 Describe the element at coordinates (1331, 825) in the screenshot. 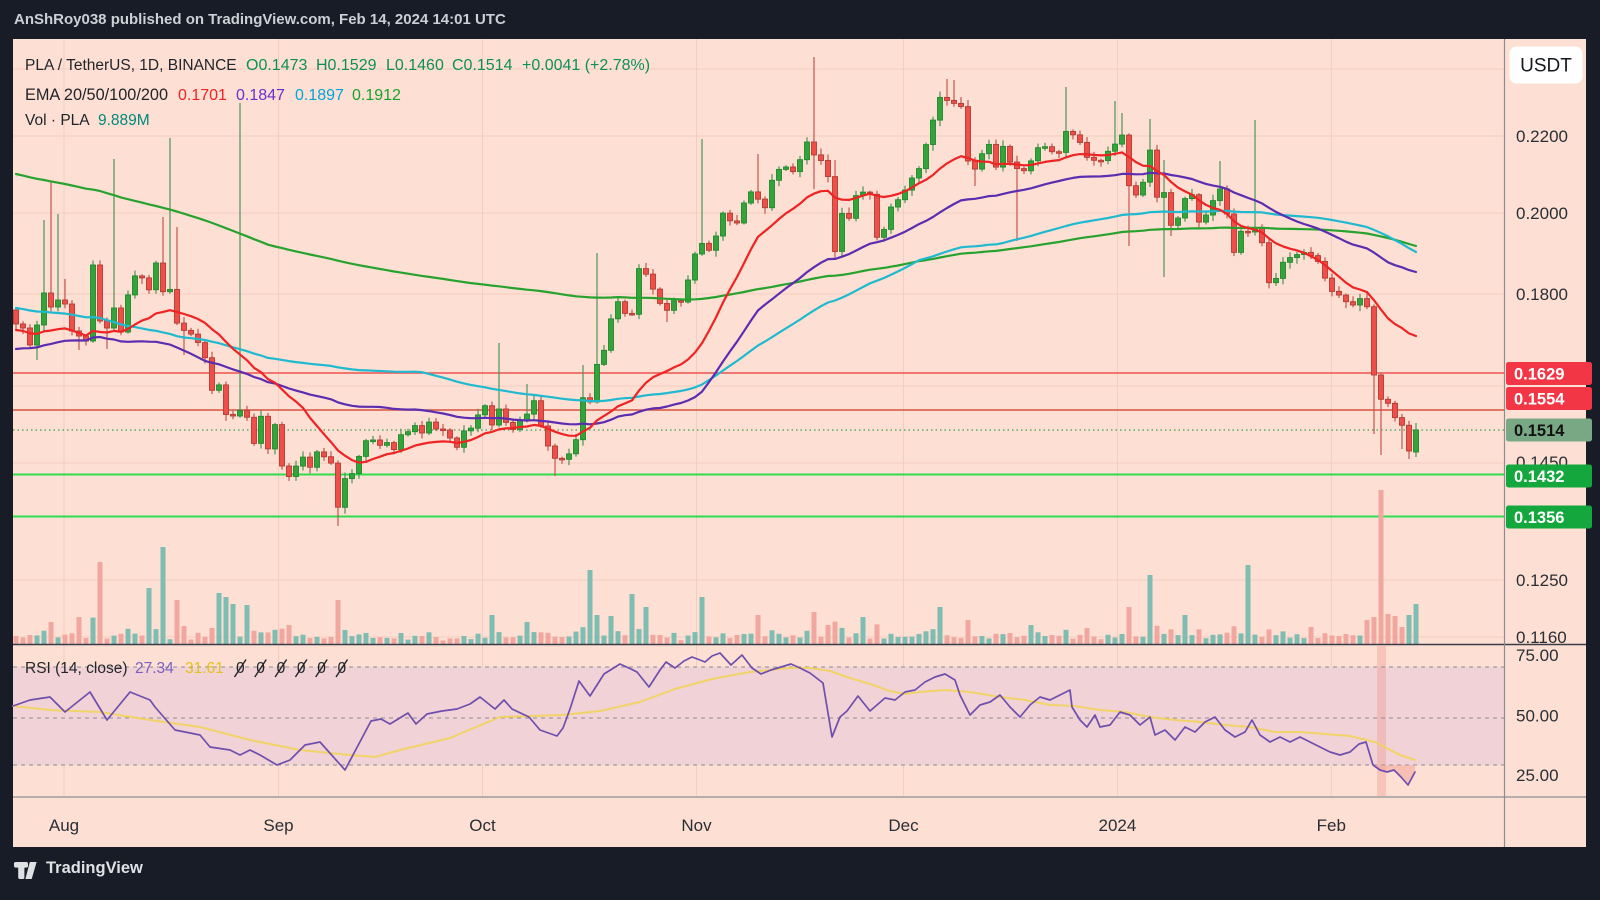

I see `svg-text: Feb` at that location.